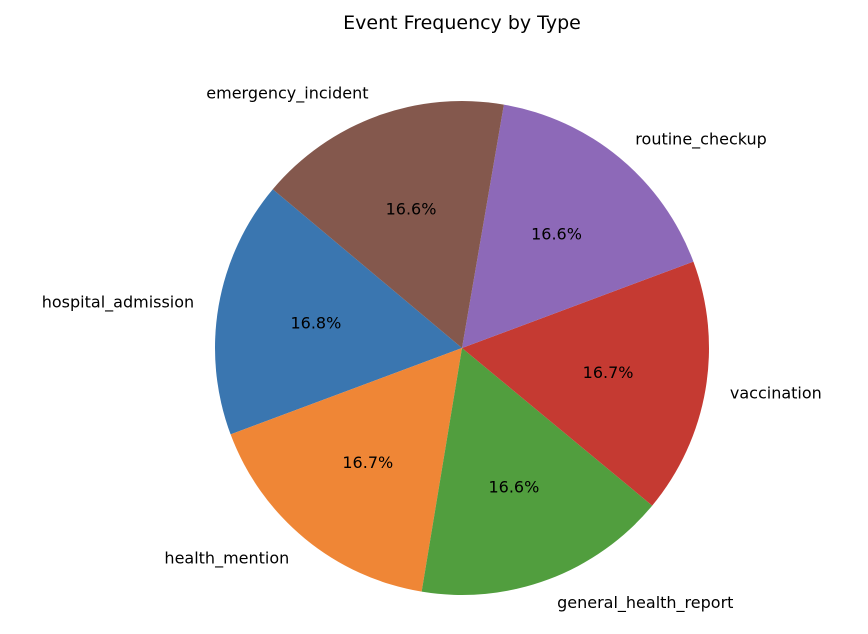 This screenshot has height=634, width=868. Describe the element at coordinates (537, 471) in the screenshot. I see `pie-slice-general-health-report` at that location.